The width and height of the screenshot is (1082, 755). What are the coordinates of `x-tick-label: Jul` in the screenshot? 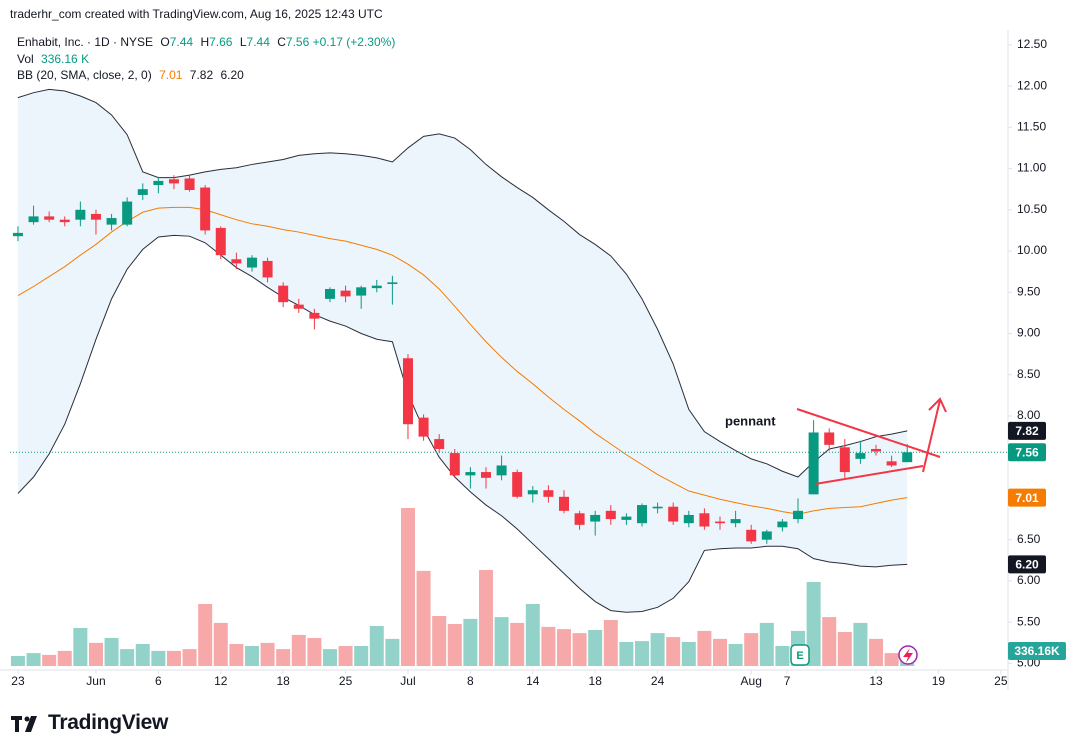 It's located at (407, 681).